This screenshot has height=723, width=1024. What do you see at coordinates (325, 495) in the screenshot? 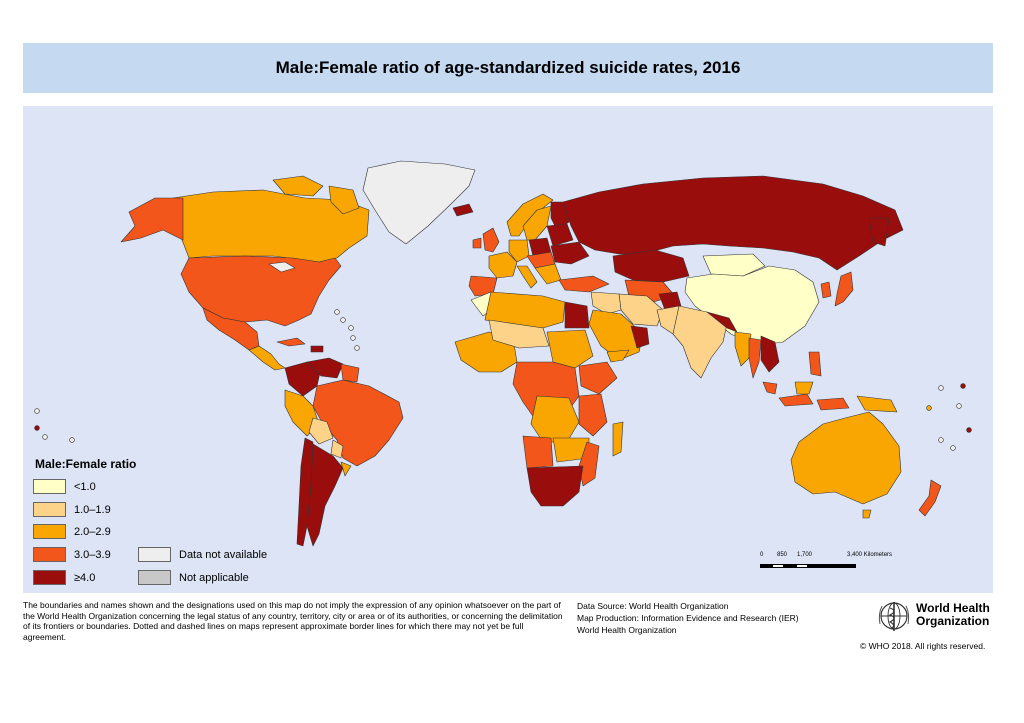
I see `region-argentina` at bounding box center [325, 495].